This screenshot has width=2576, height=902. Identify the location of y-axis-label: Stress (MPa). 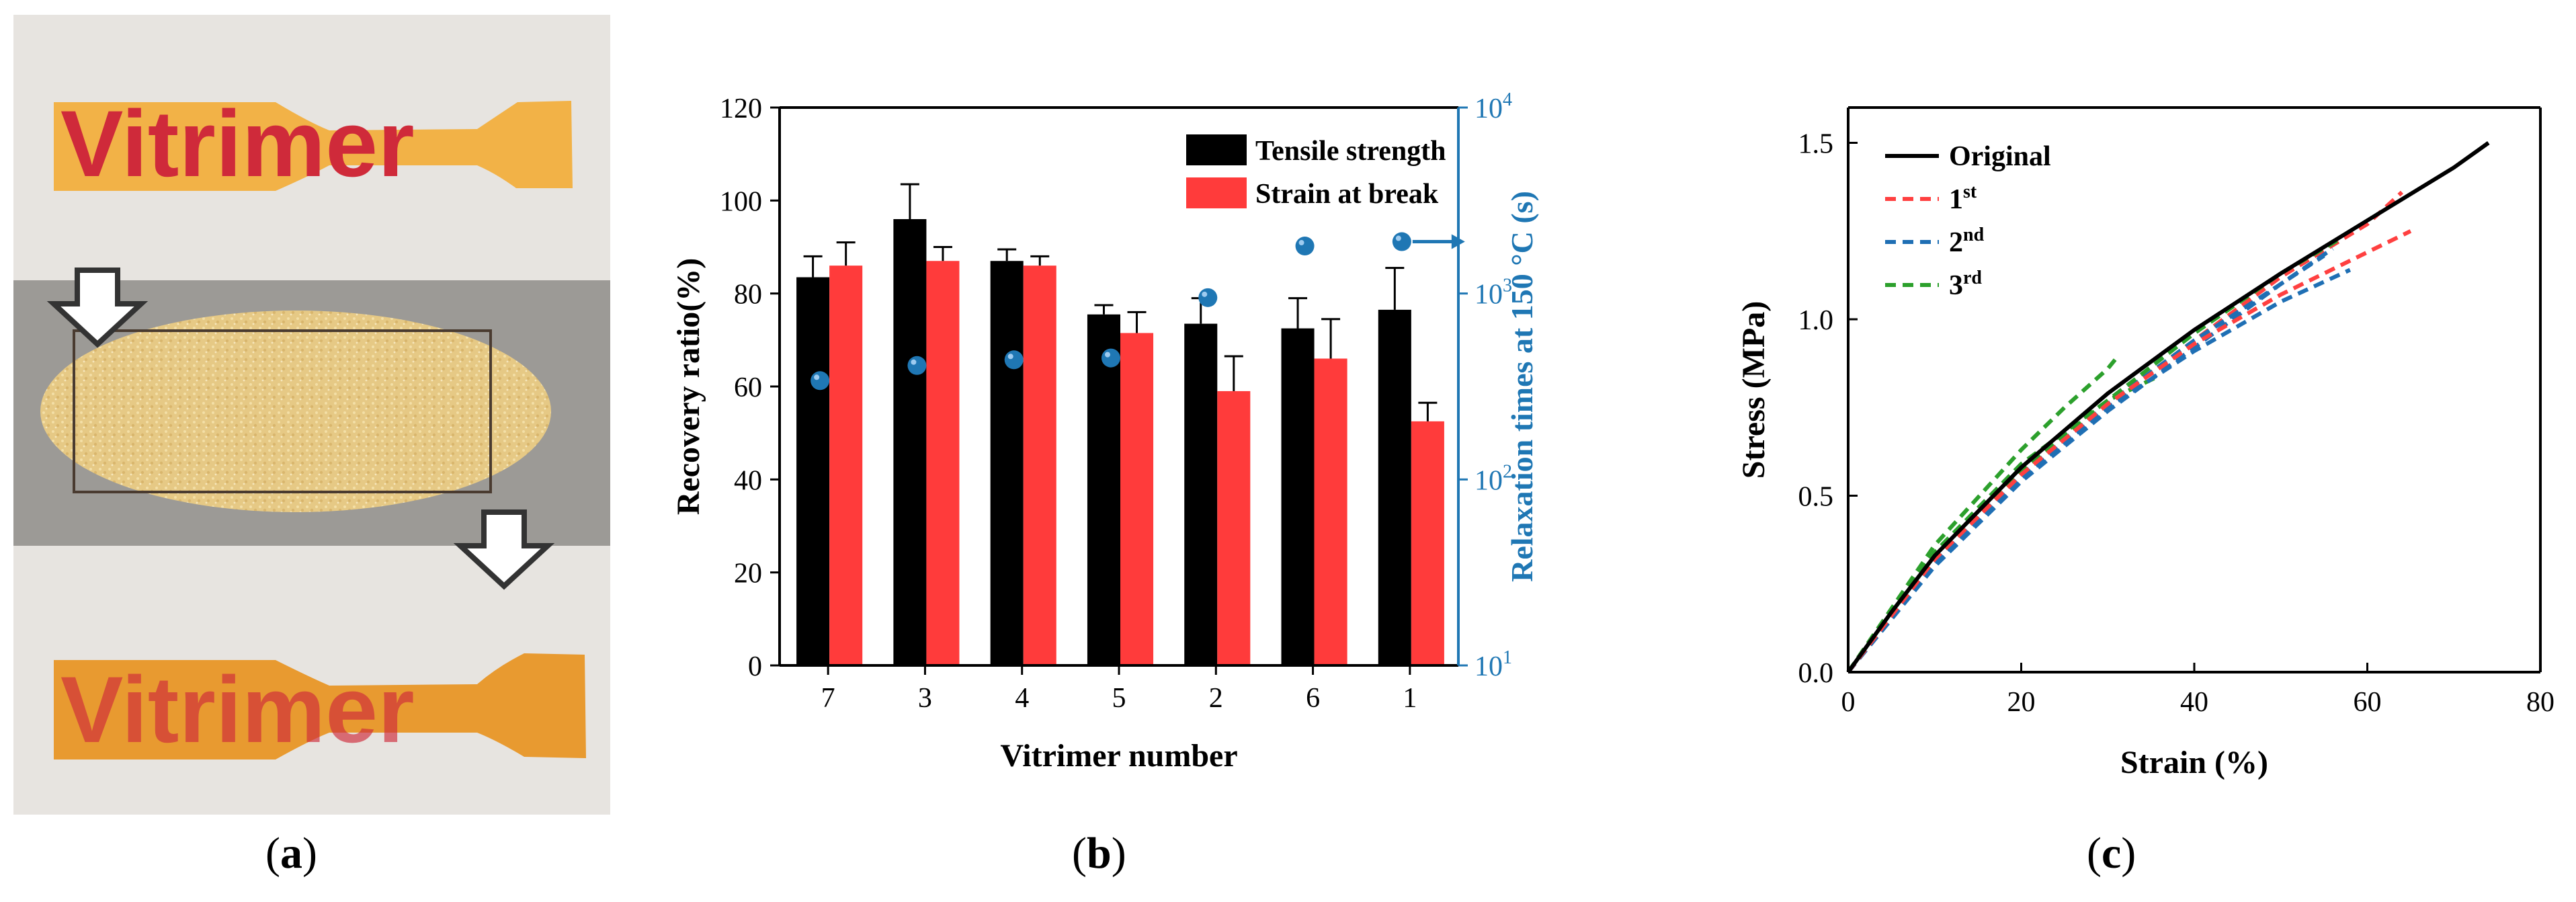
(1754, 390).